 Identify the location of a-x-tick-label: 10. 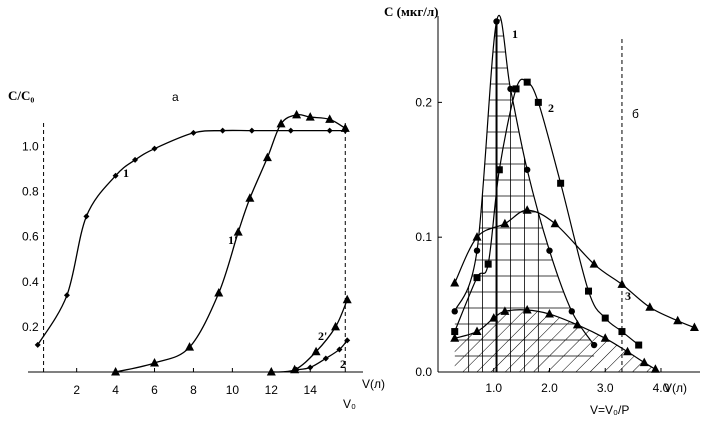
(233, 390).